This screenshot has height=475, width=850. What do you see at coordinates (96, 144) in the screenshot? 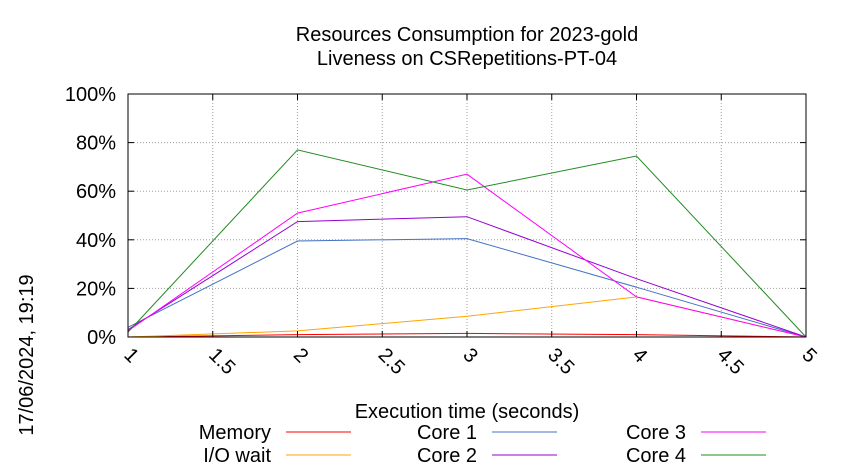
I see `y-tick-label: 80%` at bounding box center [96, 144].